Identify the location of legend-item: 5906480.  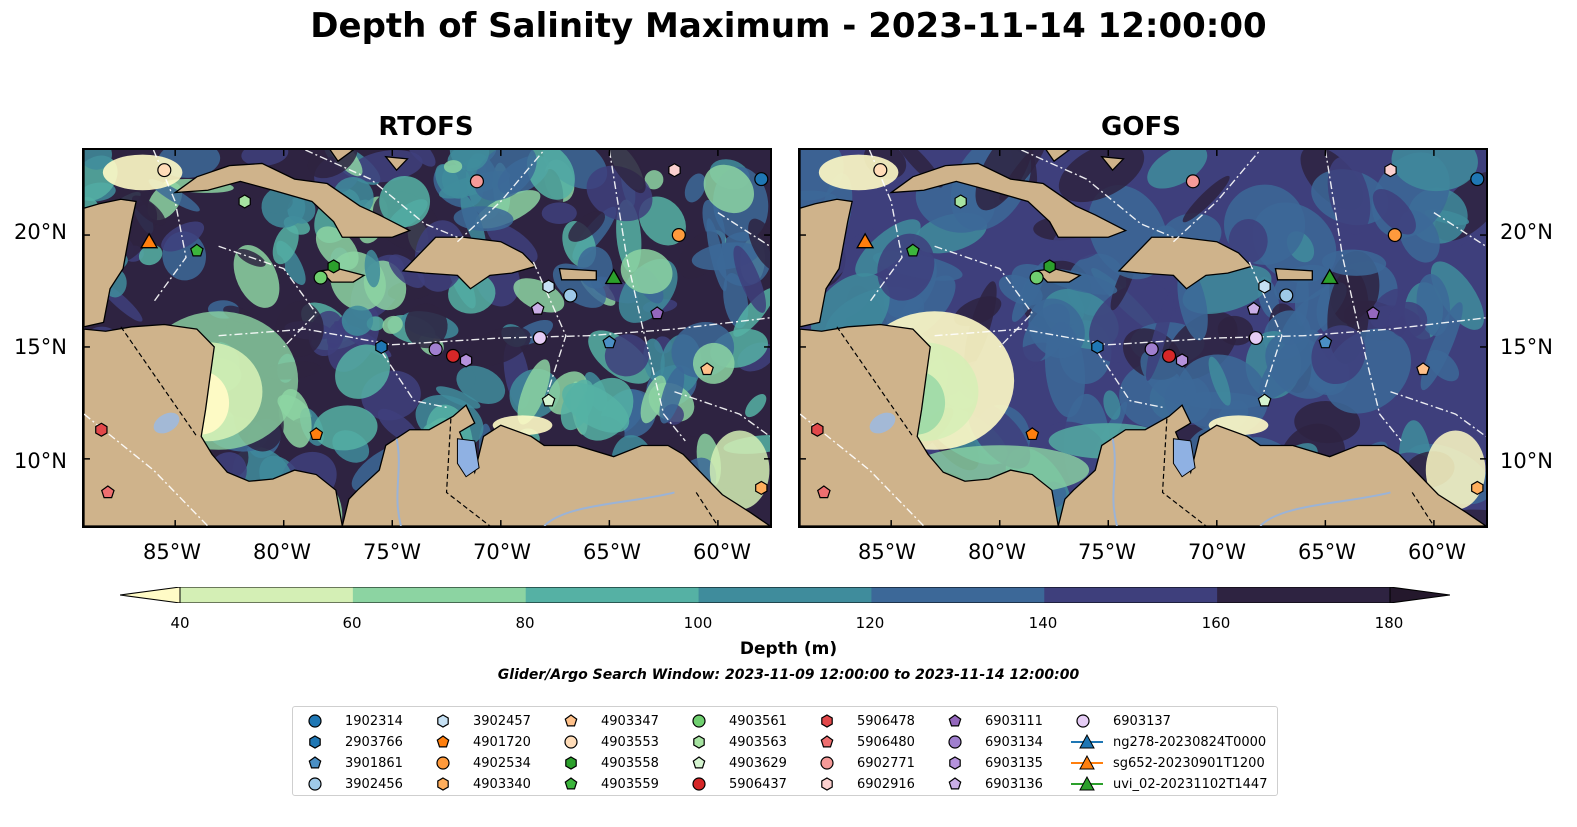
(865, 742).